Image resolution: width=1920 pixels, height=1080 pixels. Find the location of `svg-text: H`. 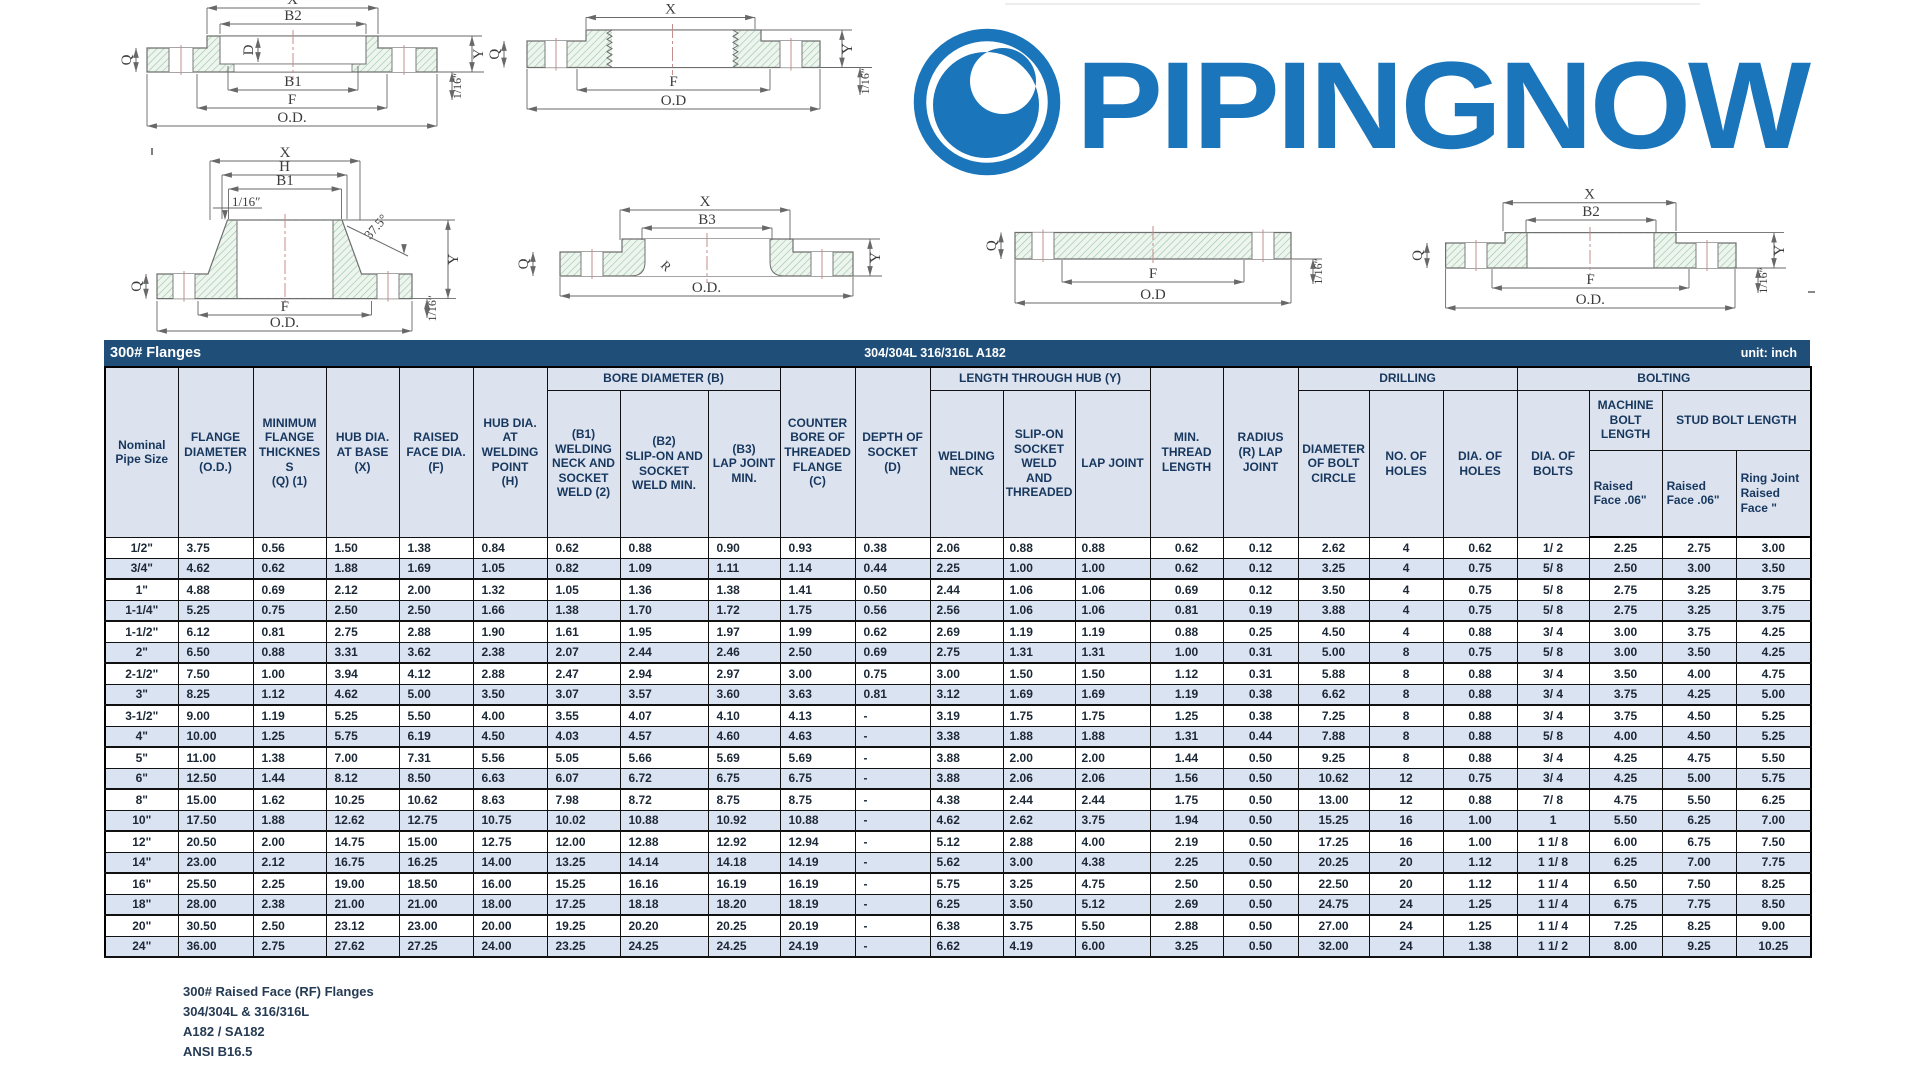

svg-text: H is located at coordinates (284, 167).